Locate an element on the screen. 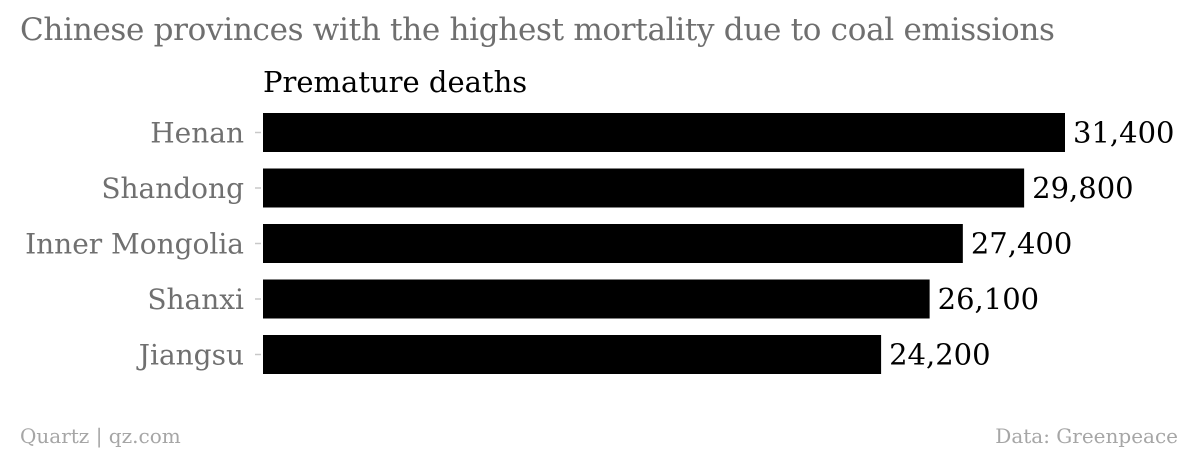 The width and height of the screenshot is (1200, 454). data-credit: Data: Greenpeace is located at coordinates (1086, 436).